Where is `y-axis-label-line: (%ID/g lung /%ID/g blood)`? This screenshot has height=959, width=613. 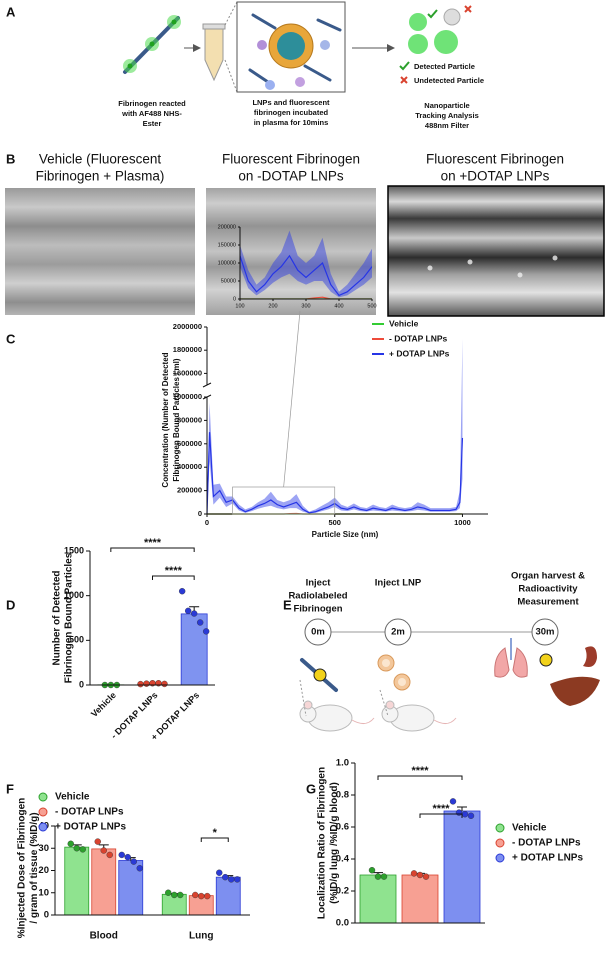
y-axis-label-line: (%ID/g lung /%ID/g blood) is located at coordinates (334, 843).